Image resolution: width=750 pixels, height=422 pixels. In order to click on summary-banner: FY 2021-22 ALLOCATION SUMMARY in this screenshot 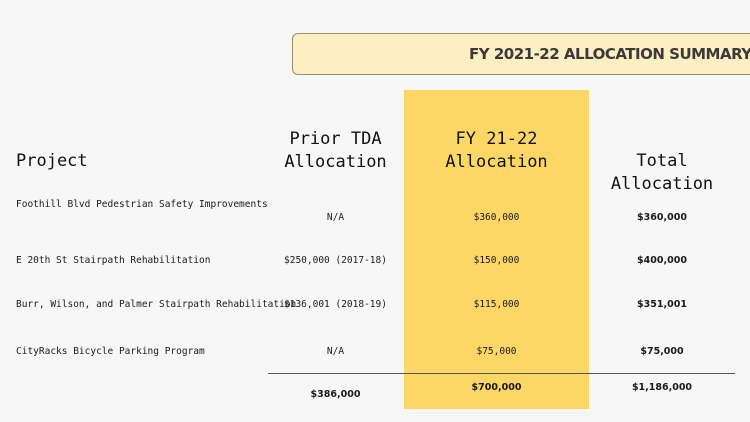, I will do `click(521, 54)`.